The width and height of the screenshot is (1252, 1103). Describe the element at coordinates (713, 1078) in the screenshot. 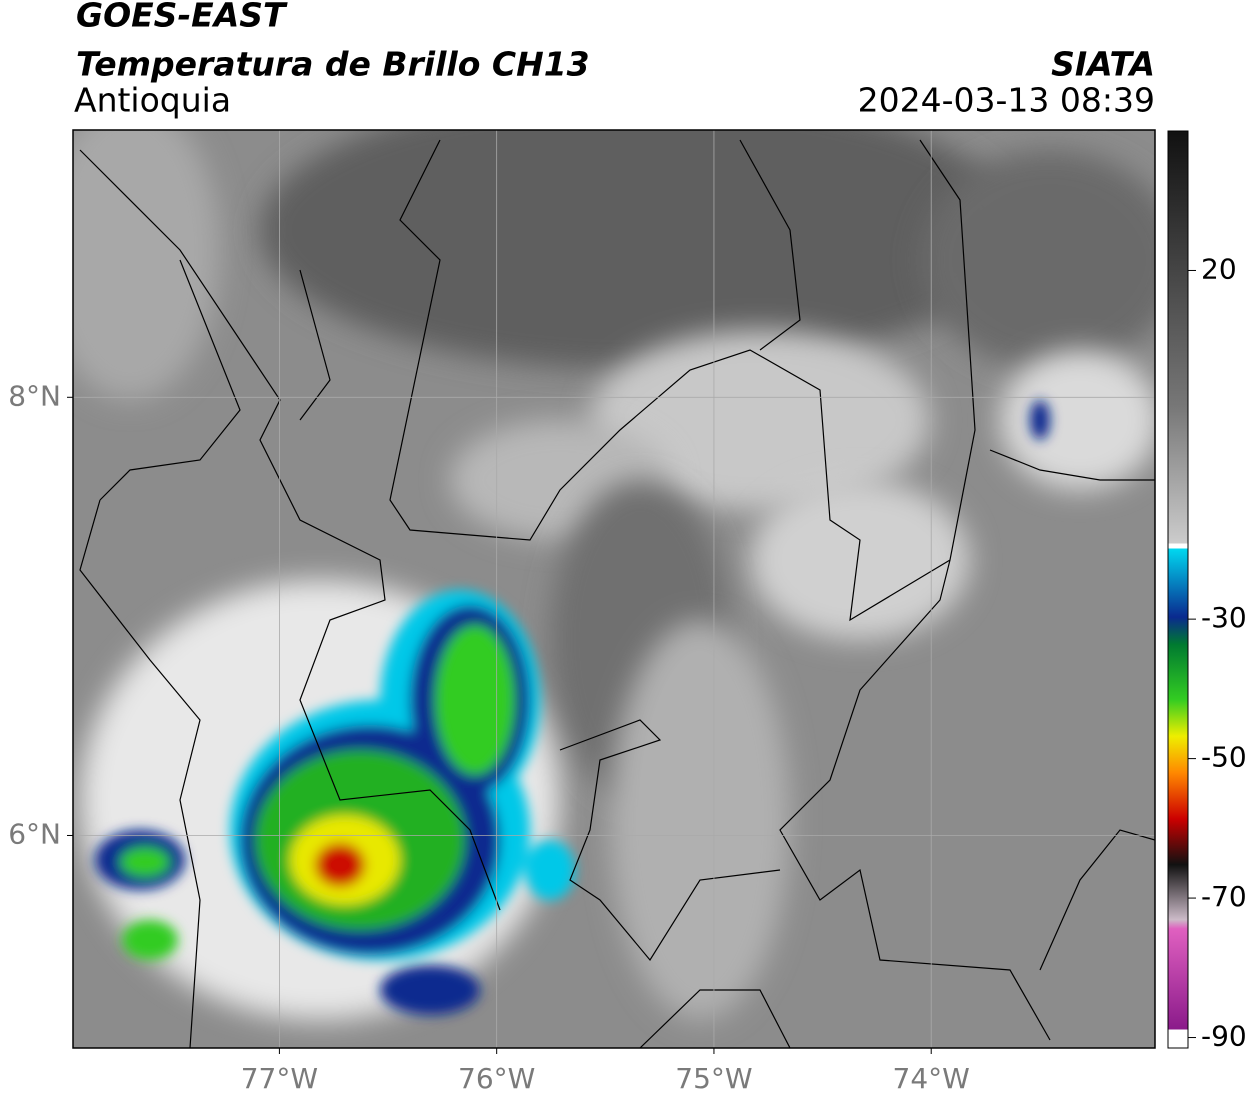

I see `x-tick-label: 75°W` at that location.